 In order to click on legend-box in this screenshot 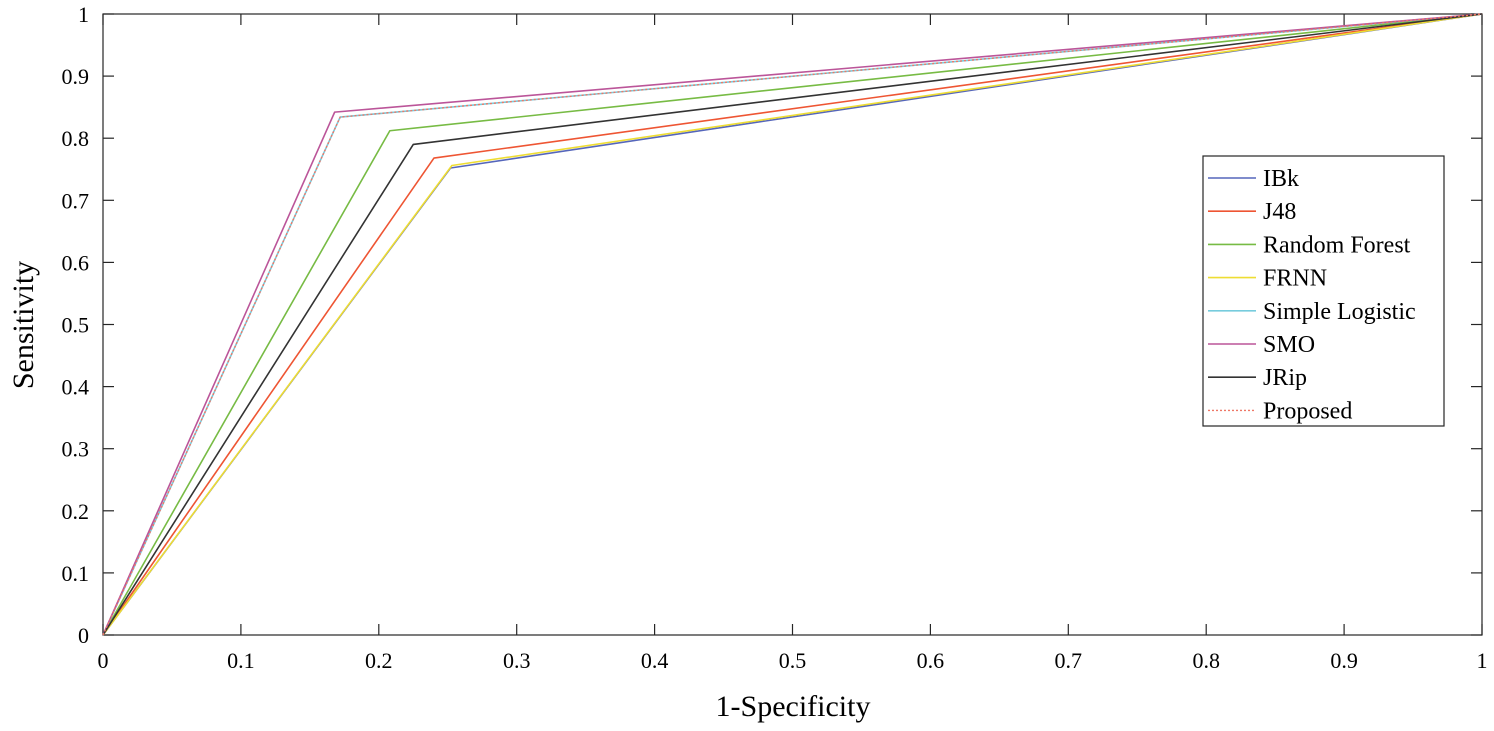, I will do `click(1323, 291)`.